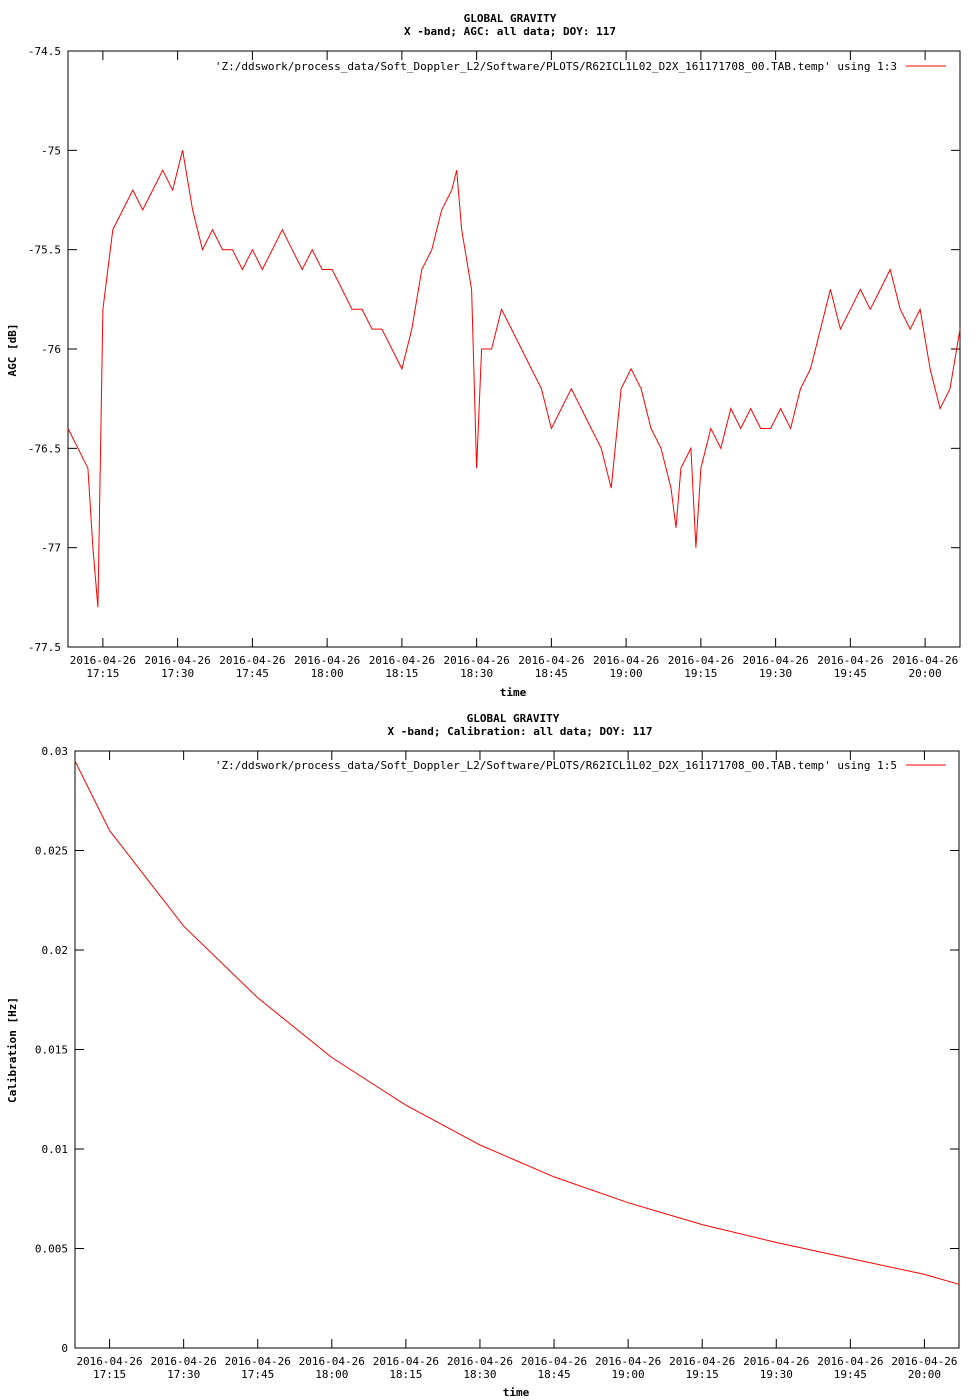 This screenshot has height=1400, width=980. I want to click on calibration-y-axis-label: Calibration [Hz], so click(12, 1050).